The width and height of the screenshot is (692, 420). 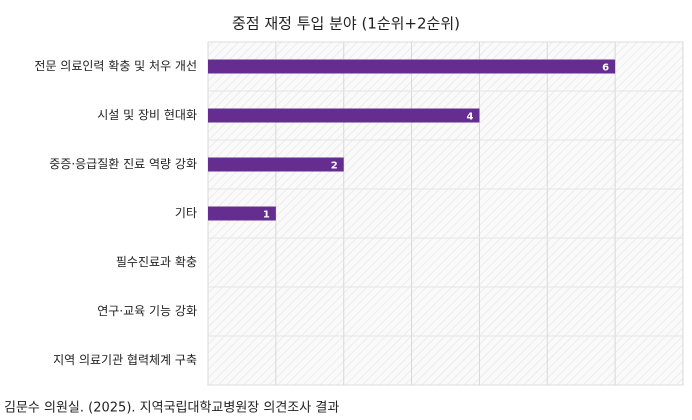 I want to click on value-label: 4, so click(x=469, y=117).